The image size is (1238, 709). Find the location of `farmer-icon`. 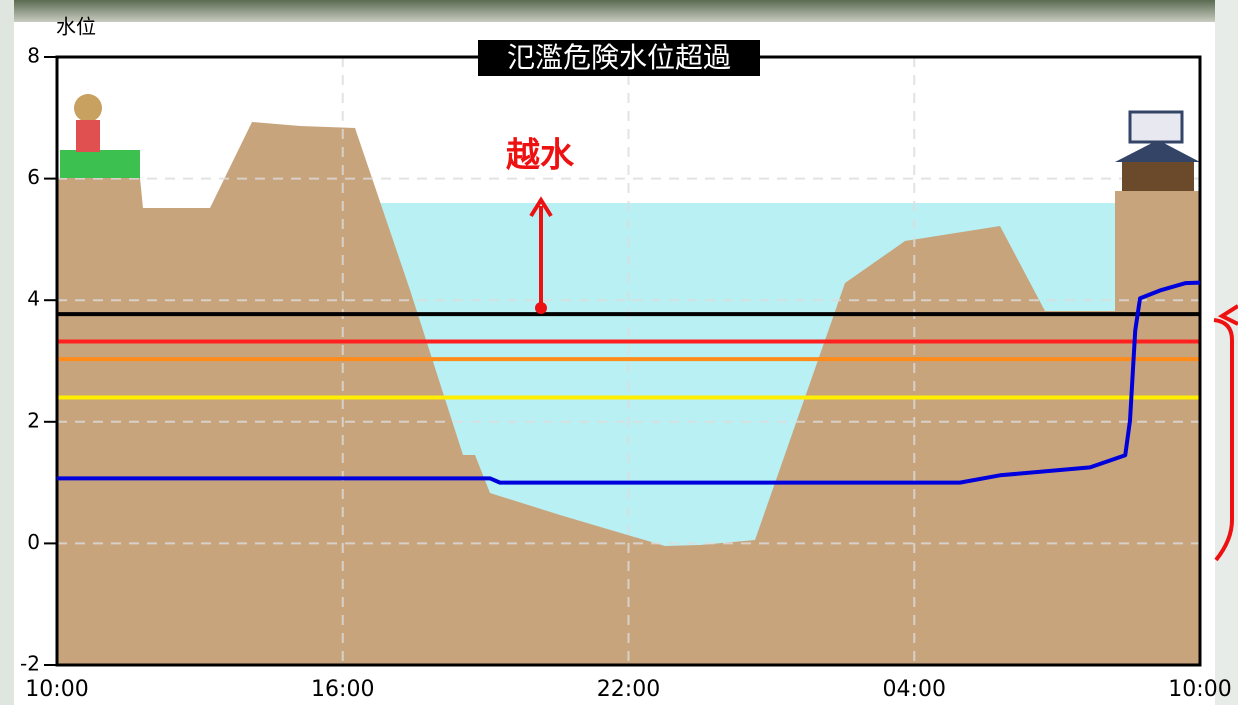

farmer-icon is located at coordinates (100, 136).